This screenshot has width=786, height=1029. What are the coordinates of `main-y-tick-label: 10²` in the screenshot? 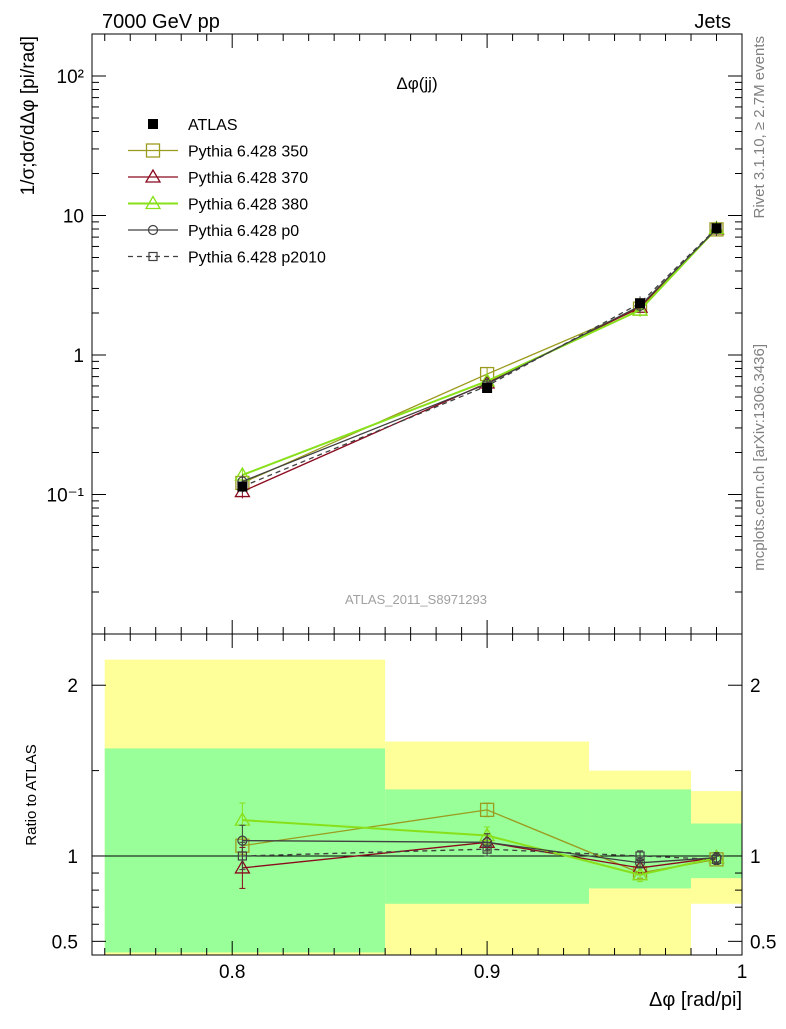 It's located at (70, 77).